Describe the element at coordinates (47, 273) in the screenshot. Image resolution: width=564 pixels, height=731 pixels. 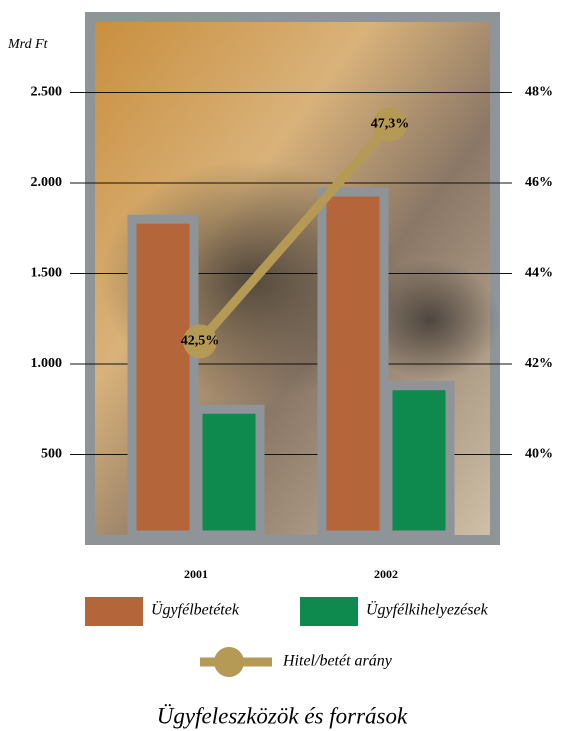
I see `y-tick-label: 1.500` at that location.